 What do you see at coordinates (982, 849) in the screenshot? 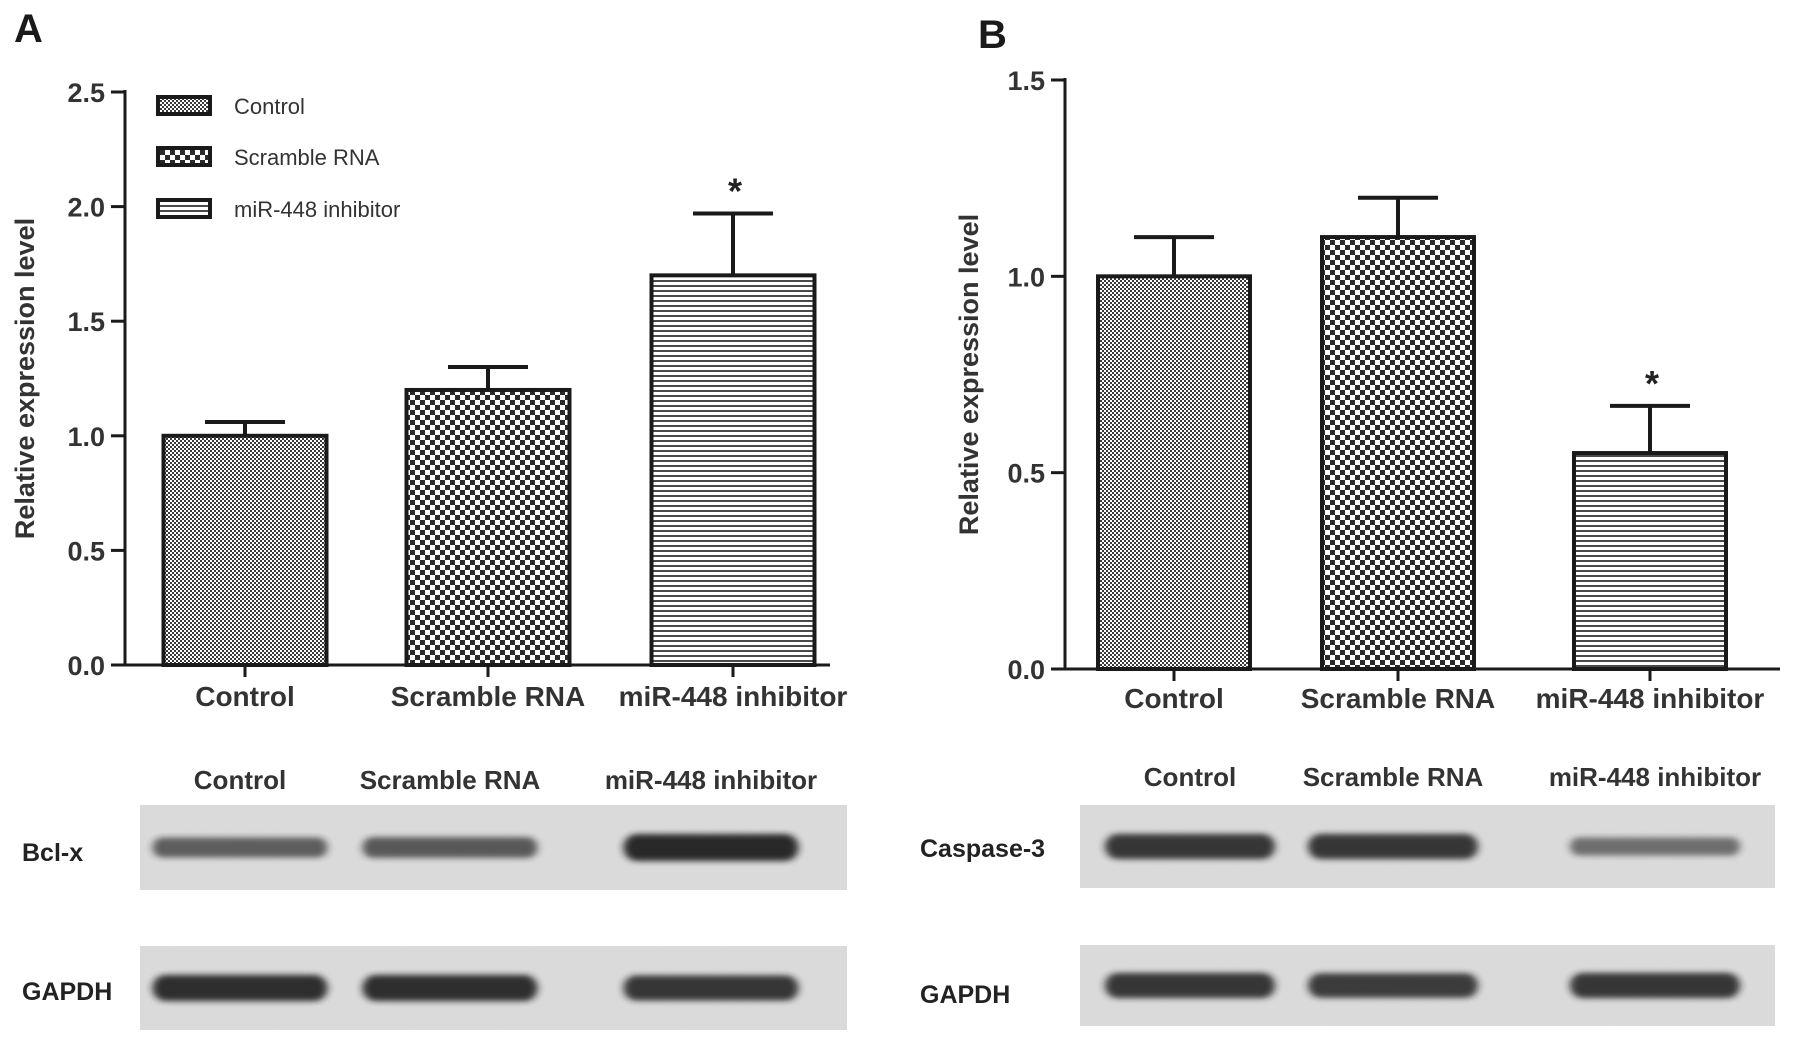
I see `blot-protein-label: Caspase-3` at bounding box center [982, 849].